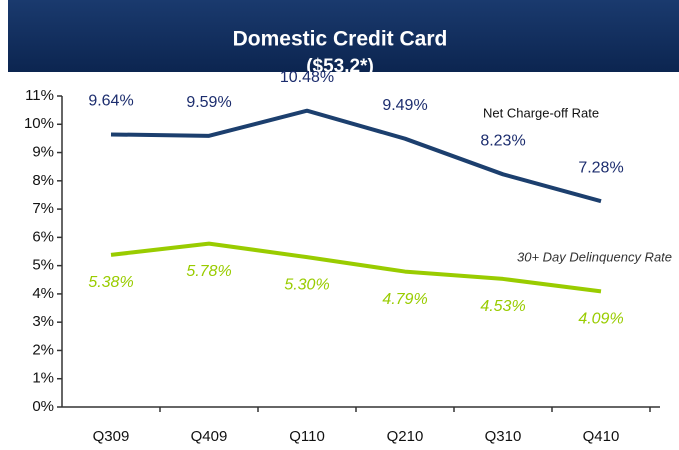  I want to click on series-line, so click(356, 267).